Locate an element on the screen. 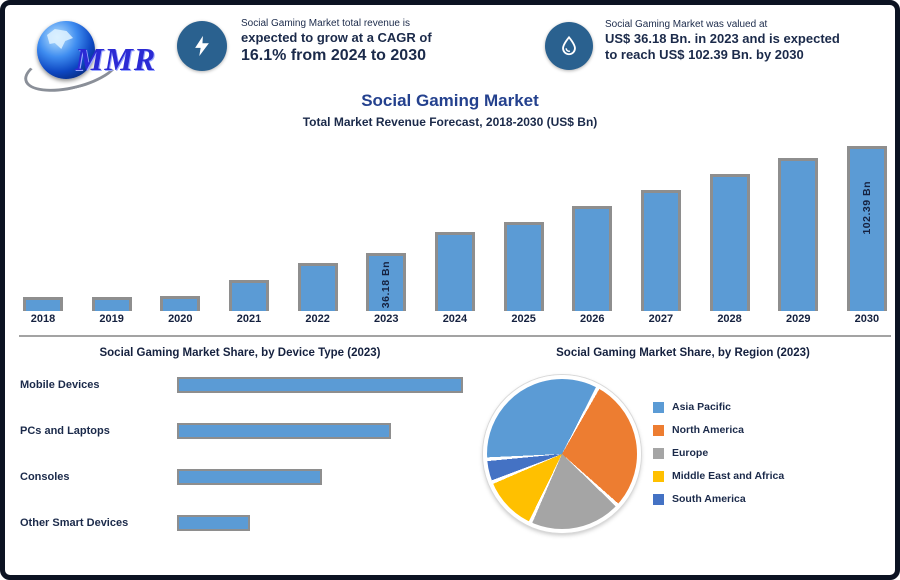  legend-item: Europe is located at coordinates (718, 453).